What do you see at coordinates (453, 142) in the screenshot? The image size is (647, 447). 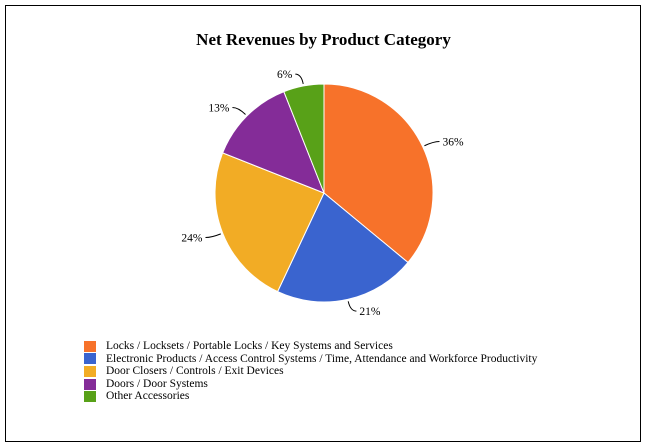 I see `data-label-locks: 36%` at bounding box center [453, 142].